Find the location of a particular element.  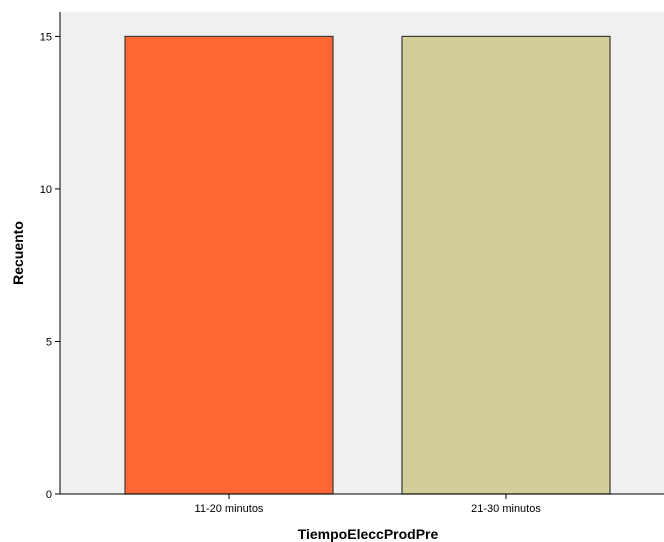

x-axis-title: TiempoEleccProdPre is located at coordinates (368, 534).